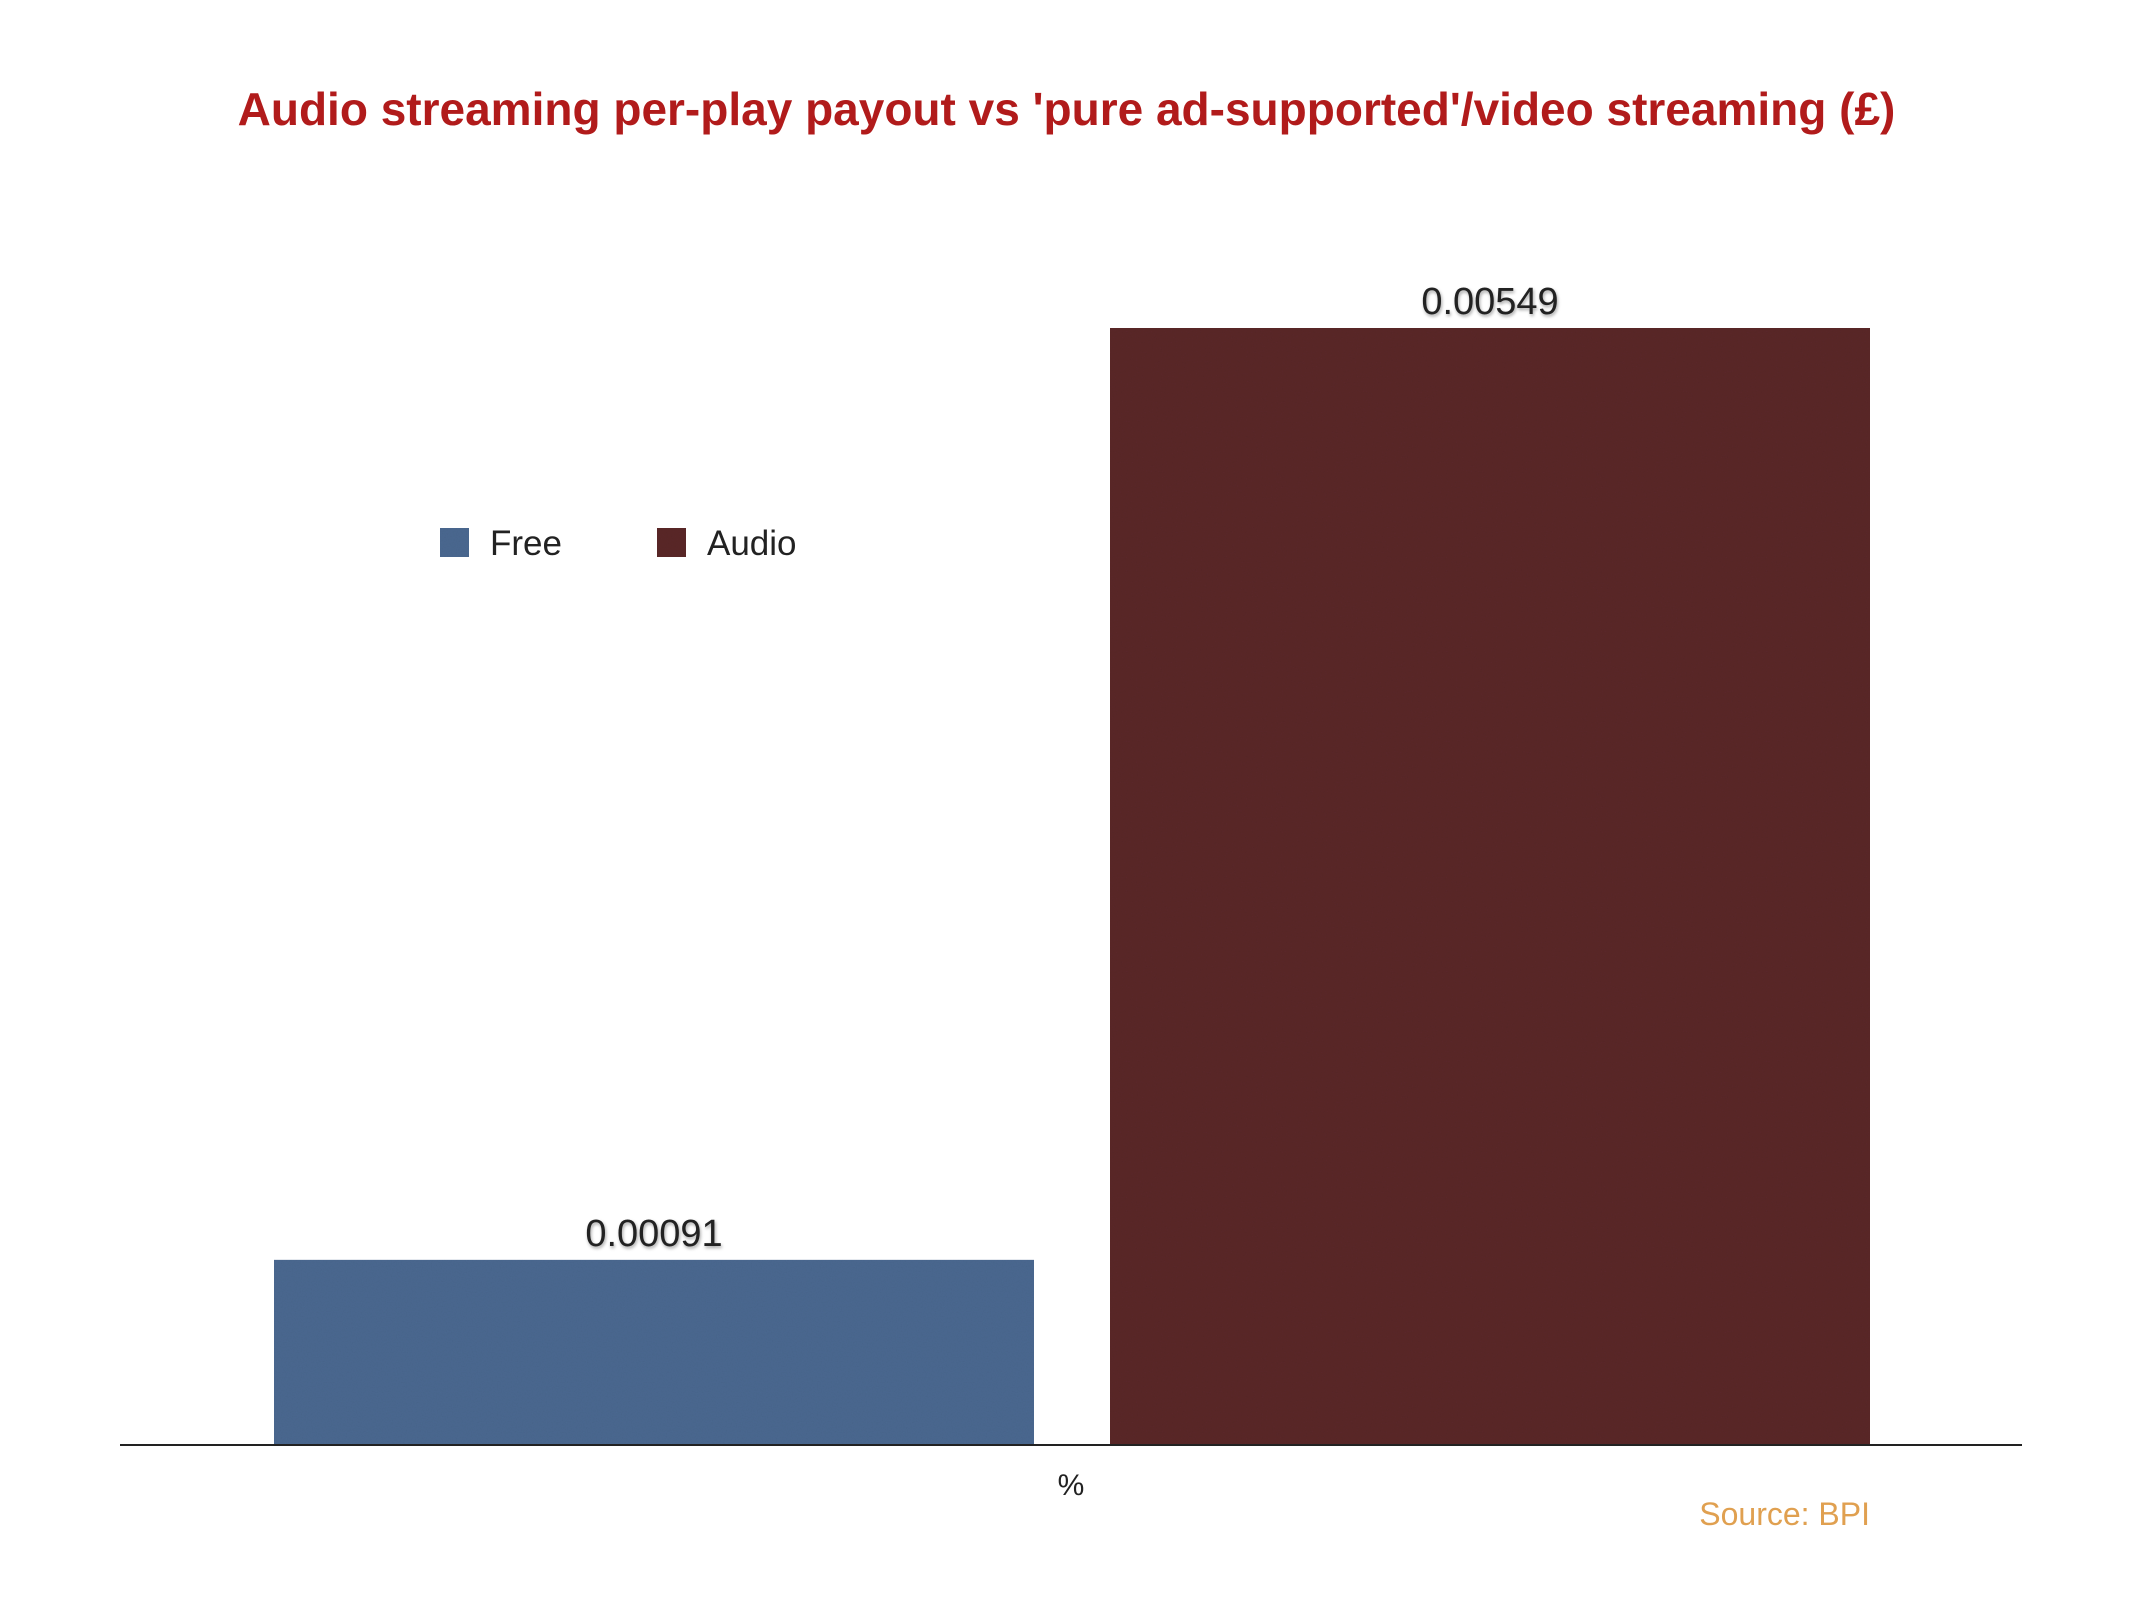 Image resolution: width=2133 pixels, height=1600 pixels. I want to click on value-label-audio: 0.00549, so click(1489, 302).